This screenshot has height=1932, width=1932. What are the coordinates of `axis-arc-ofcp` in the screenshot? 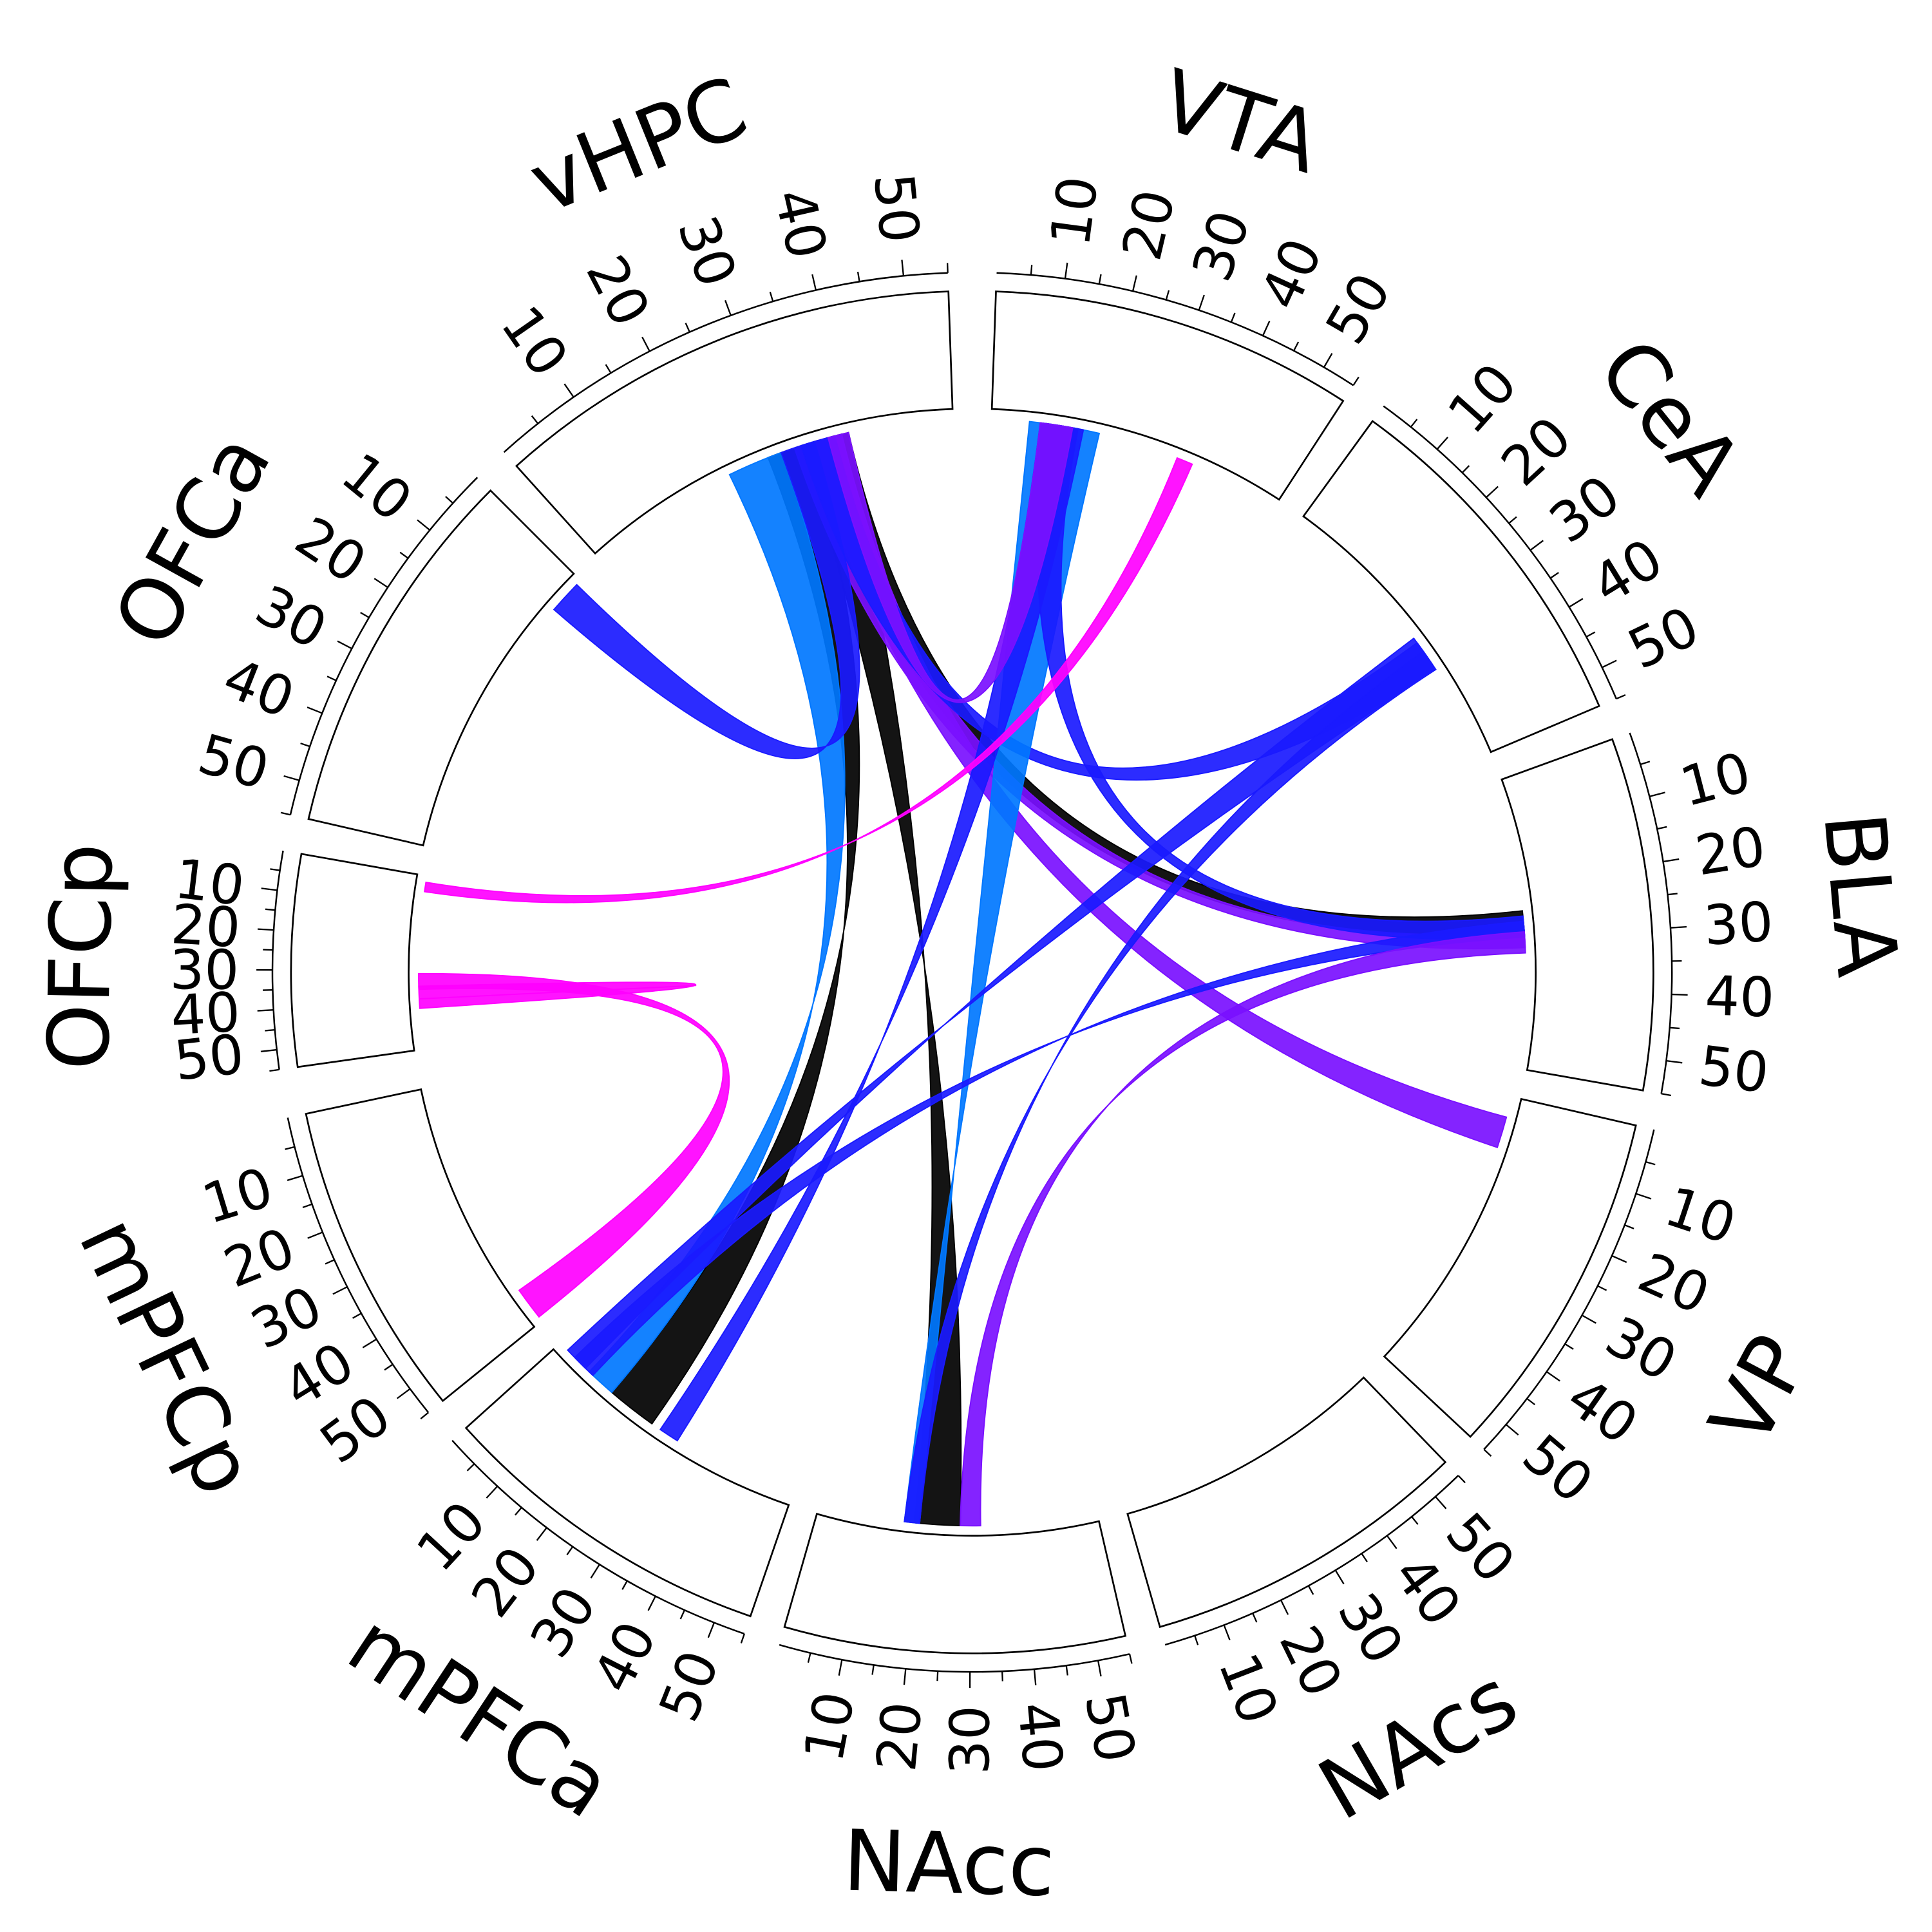 It's located at (277, 960).